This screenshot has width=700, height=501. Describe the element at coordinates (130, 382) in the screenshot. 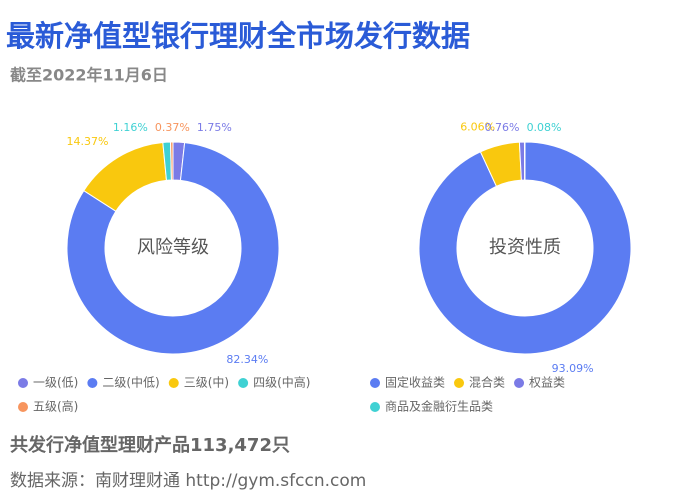

I see `legend-label: 二级(中低)` at that location.